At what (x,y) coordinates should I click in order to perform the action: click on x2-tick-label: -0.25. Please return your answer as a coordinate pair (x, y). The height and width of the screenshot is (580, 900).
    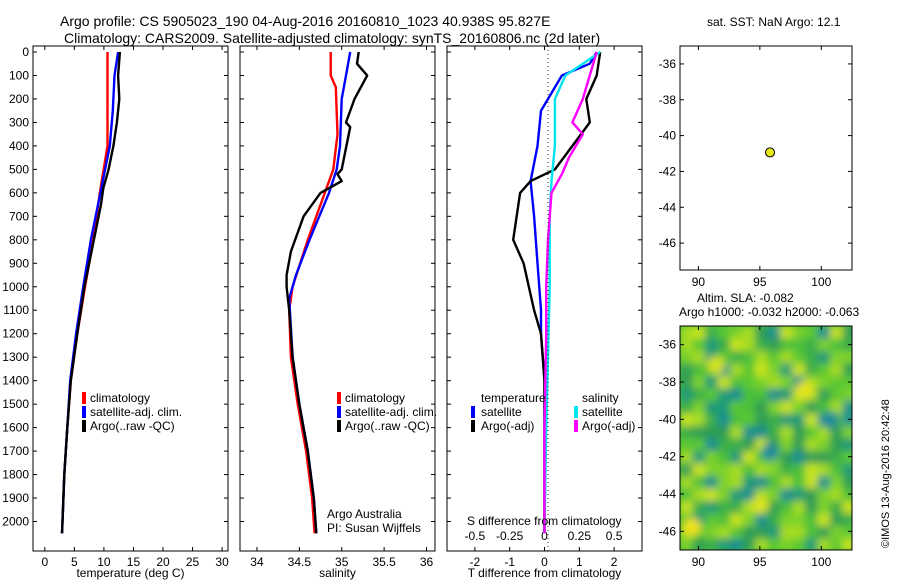
    Looking at the image, I should click on (510, 536).